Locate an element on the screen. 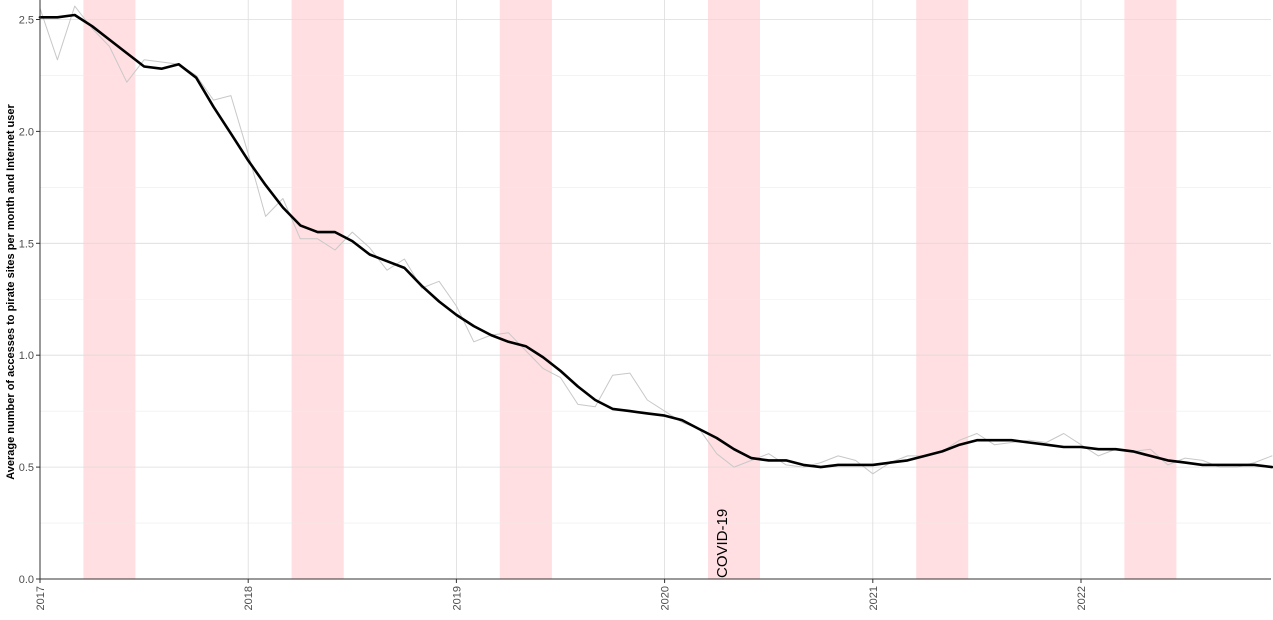 The width and height of the screenshot is (1273, 620). y-tick-label: 2.0 is located at coordinates (26, 132).